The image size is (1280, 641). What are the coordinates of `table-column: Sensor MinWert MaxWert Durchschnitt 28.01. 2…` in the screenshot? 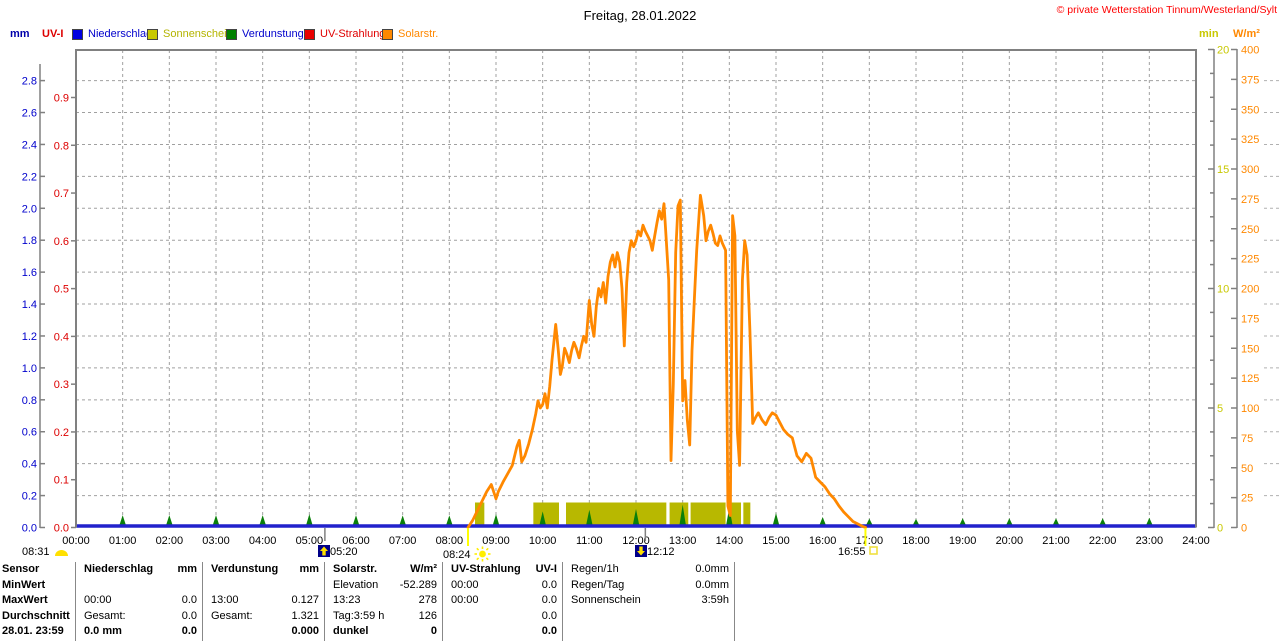 It's located at (38, 601).